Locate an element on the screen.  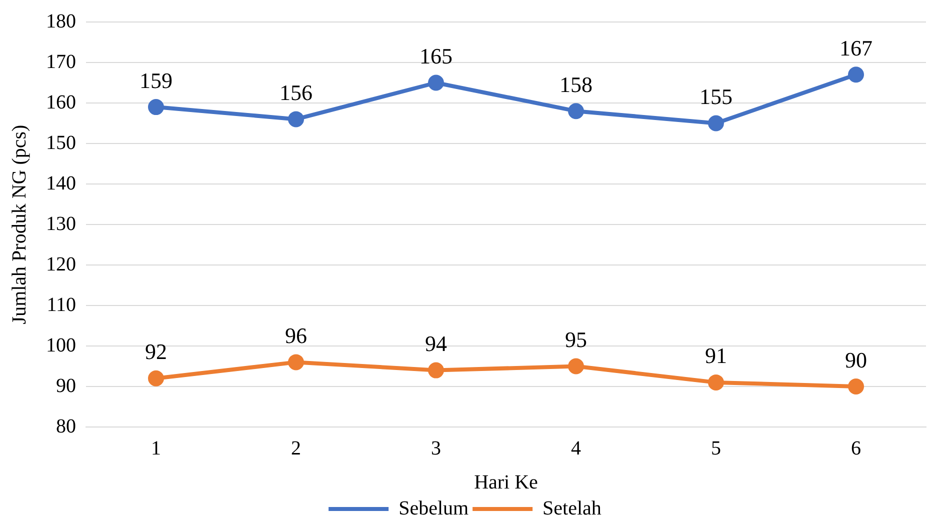
data-label: 96 is located at coordinates (296, 335).